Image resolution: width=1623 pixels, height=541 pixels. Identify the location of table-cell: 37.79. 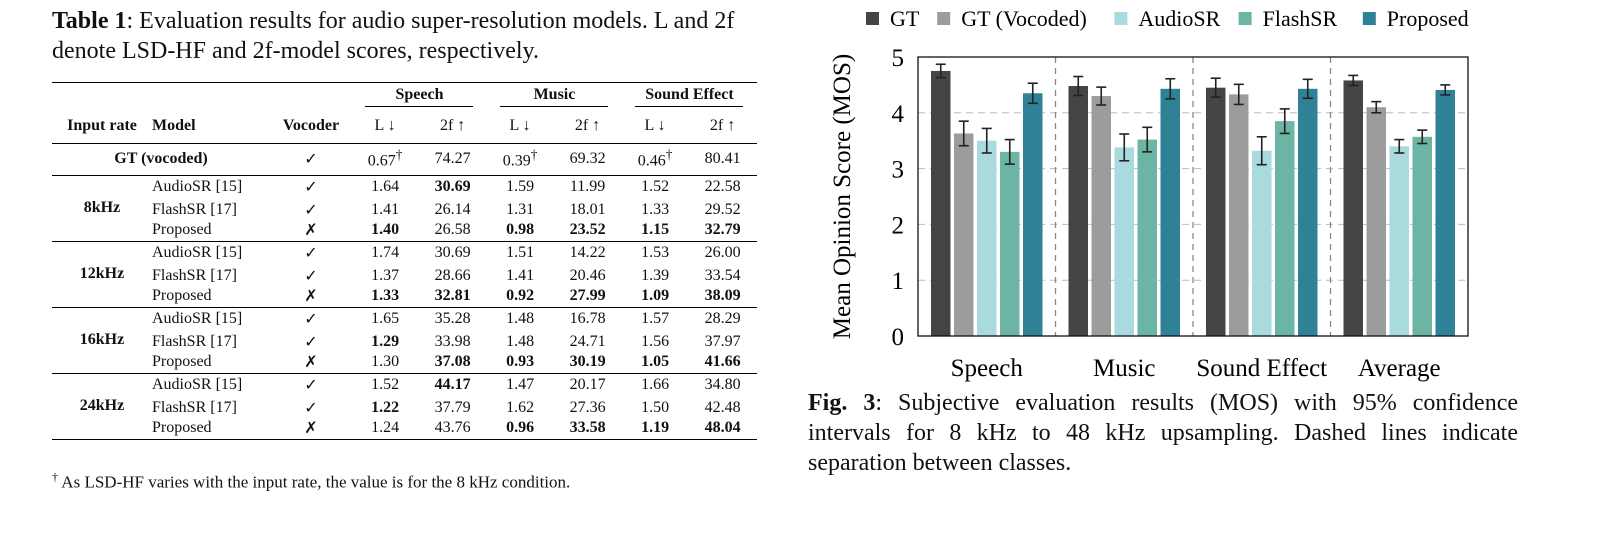
(452, 407).